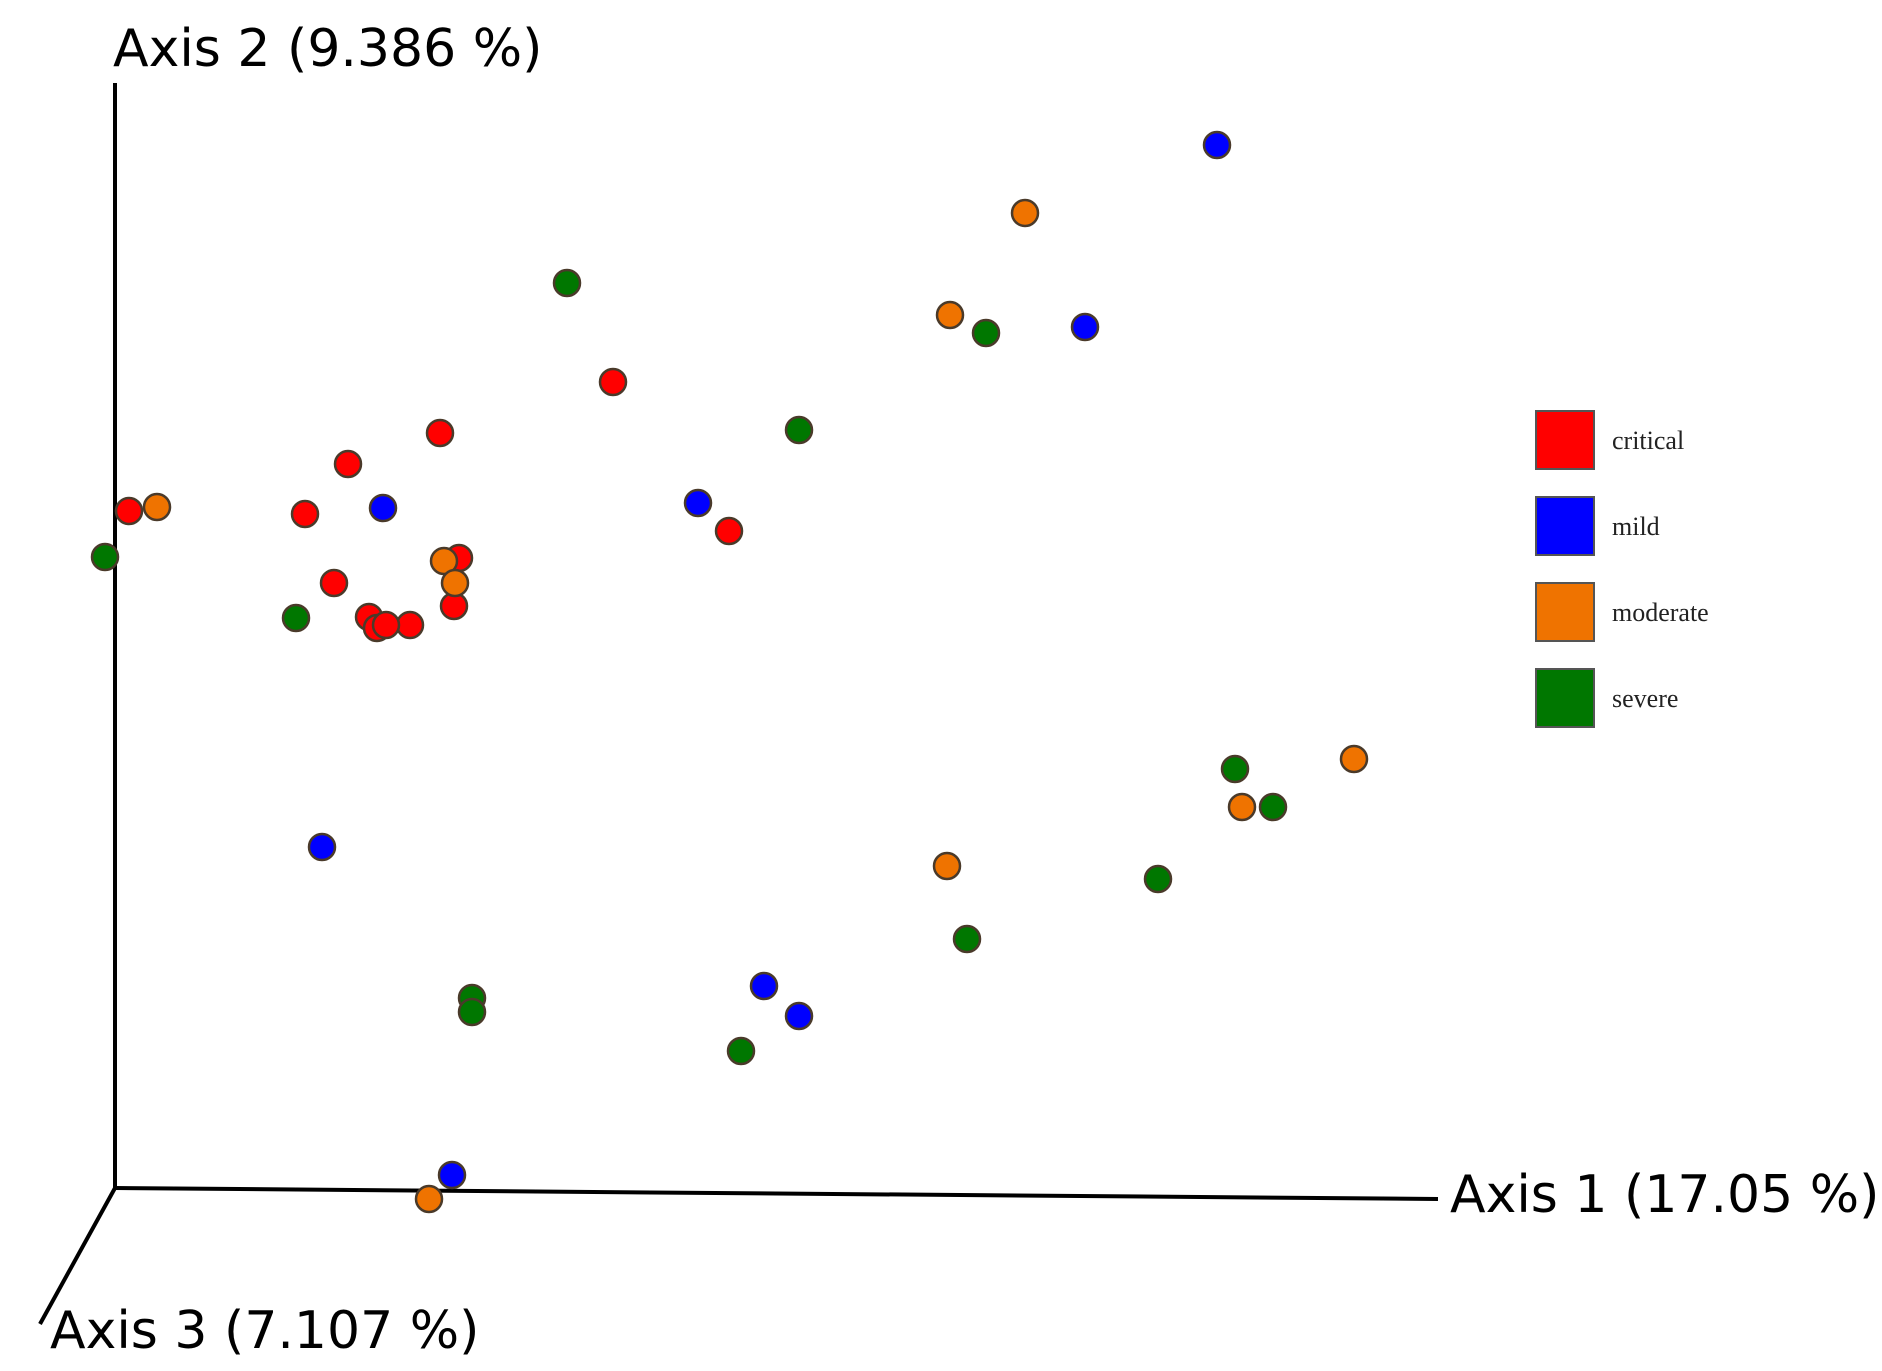 This screenshot has width=1882, height=1371. What do you see at coordinates (1636, 526) in the screenshot?
I see `legend-label-mild: mild` at bounding box center [1636, 526].